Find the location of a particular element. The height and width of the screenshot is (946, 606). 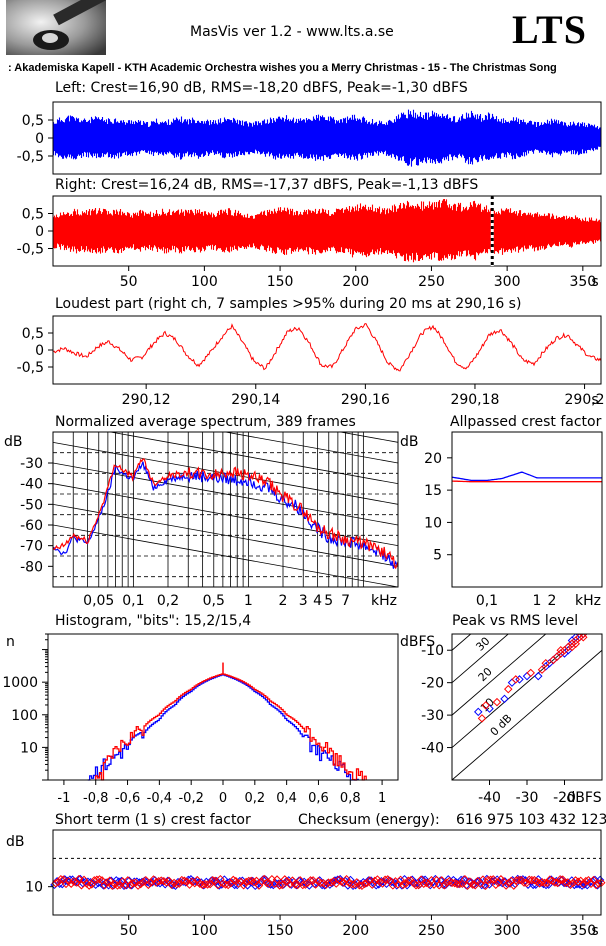

histogram-ylabel: n is located at coordinates (10, 642).